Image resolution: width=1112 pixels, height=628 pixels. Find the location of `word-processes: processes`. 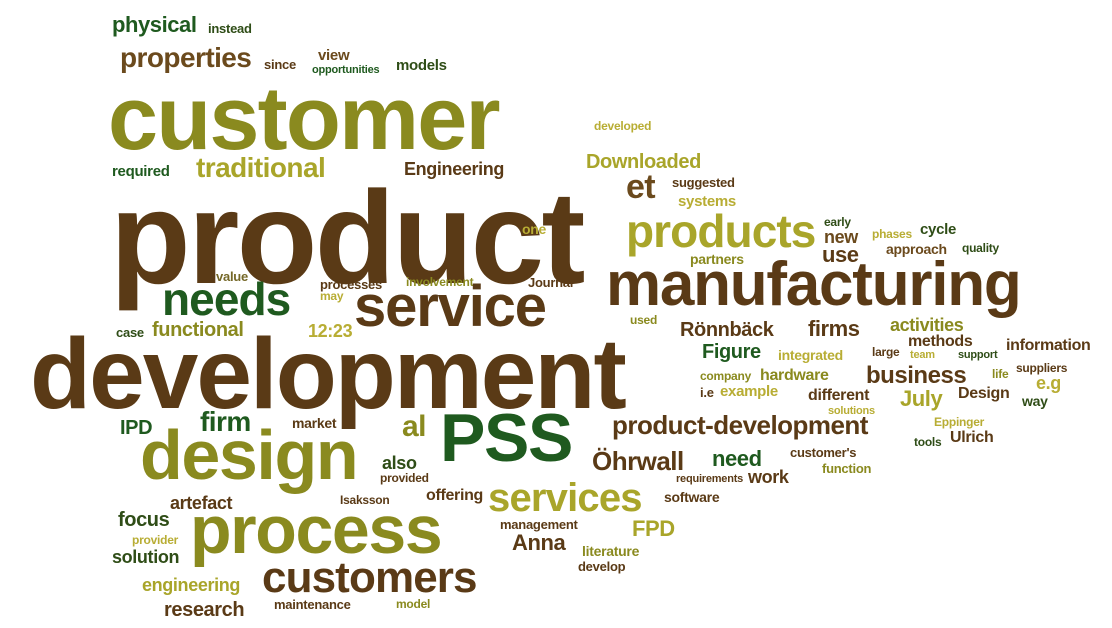

word-processes: processes is located at coordinates (351, 284).